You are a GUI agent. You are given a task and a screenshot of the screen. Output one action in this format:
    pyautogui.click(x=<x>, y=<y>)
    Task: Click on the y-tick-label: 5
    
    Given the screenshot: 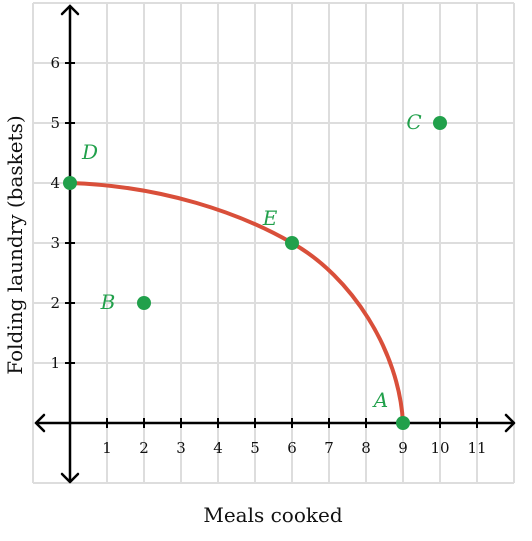 What is the action you would take?
    pyautogui.click(x=55, y=123)
    